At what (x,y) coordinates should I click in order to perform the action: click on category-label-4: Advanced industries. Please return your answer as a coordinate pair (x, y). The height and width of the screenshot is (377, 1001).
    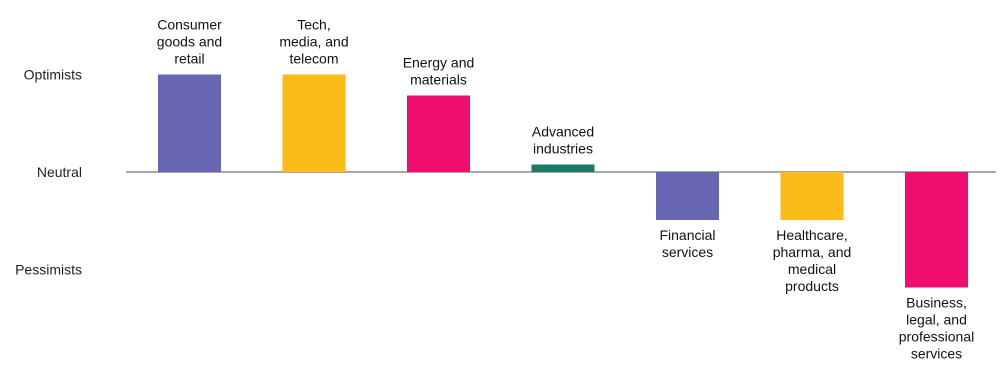
    Looking at the image, I should click on (563, 140).